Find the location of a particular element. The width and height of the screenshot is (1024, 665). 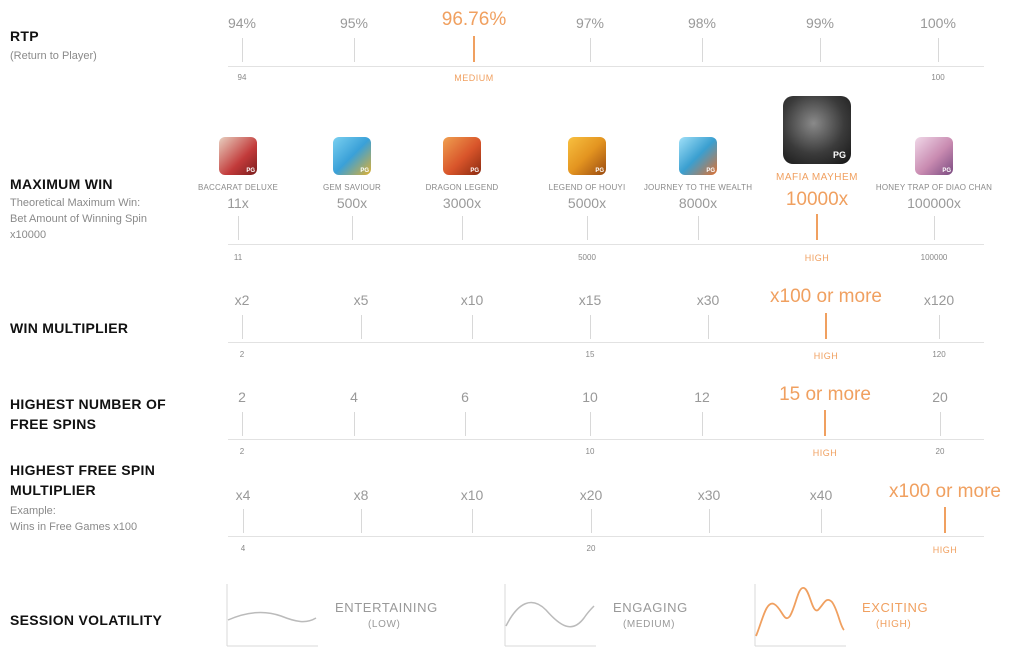

fs-mult-subtitle-2: Wins in Free Games x100 is located at coordinates (74, 527).